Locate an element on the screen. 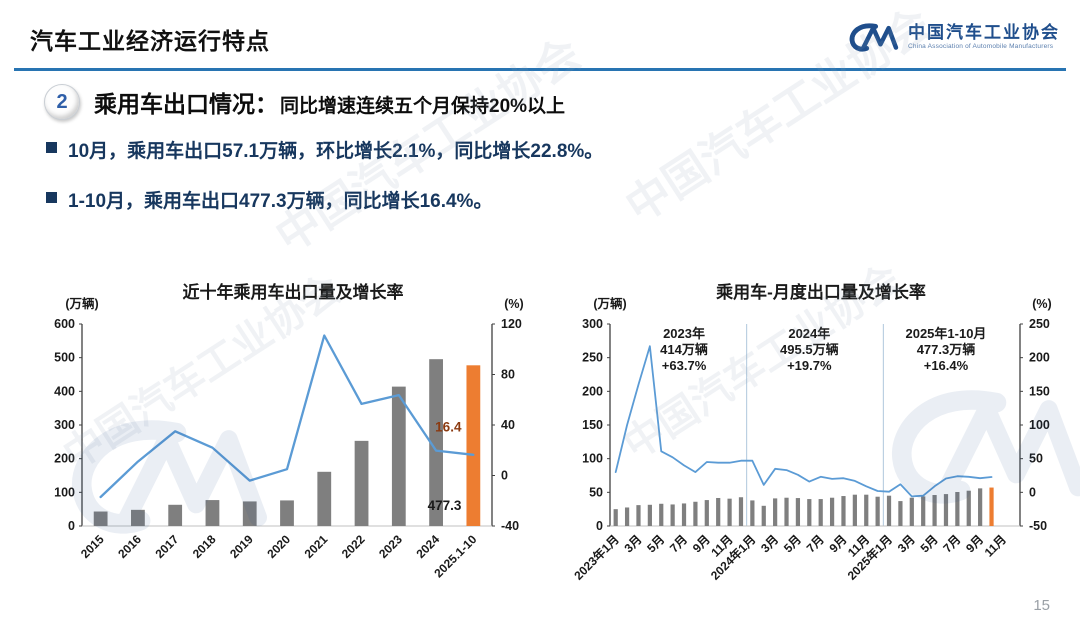  bullet-text: 1-10月，乘用车出口477.3万辆，同比增长16.4%。 is located at coordinates (280, 201).